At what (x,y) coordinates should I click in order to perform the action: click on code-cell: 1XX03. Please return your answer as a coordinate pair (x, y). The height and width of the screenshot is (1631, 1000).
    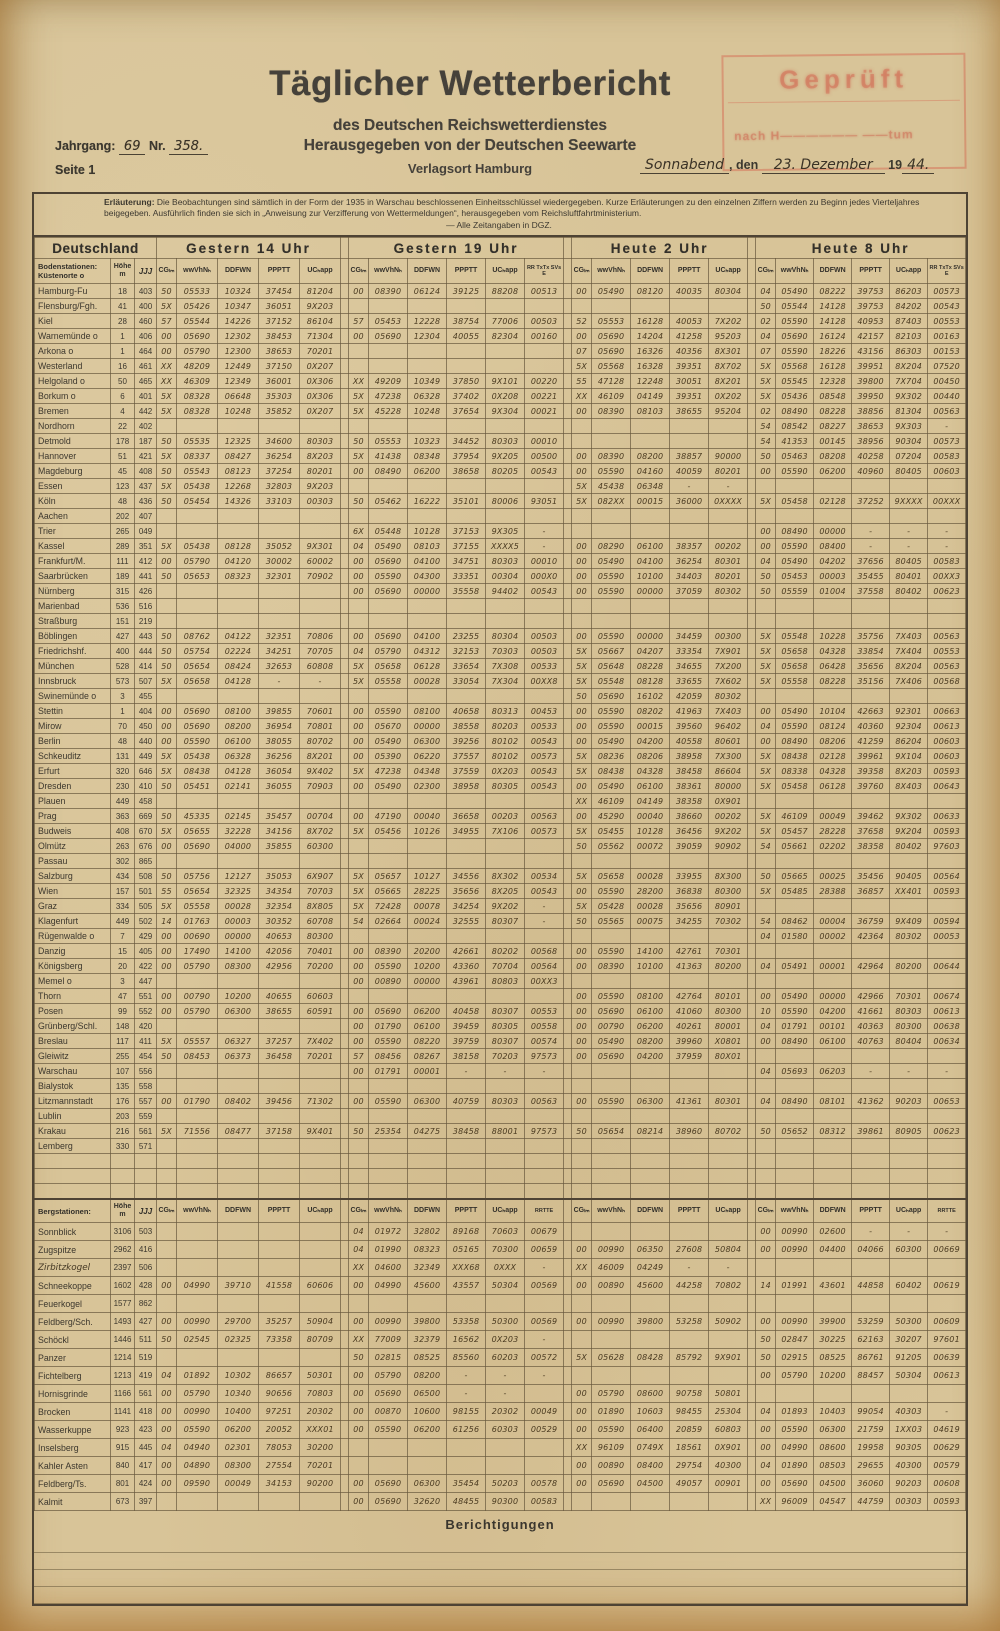
    Looking at the image, I should click on (909, 1430).